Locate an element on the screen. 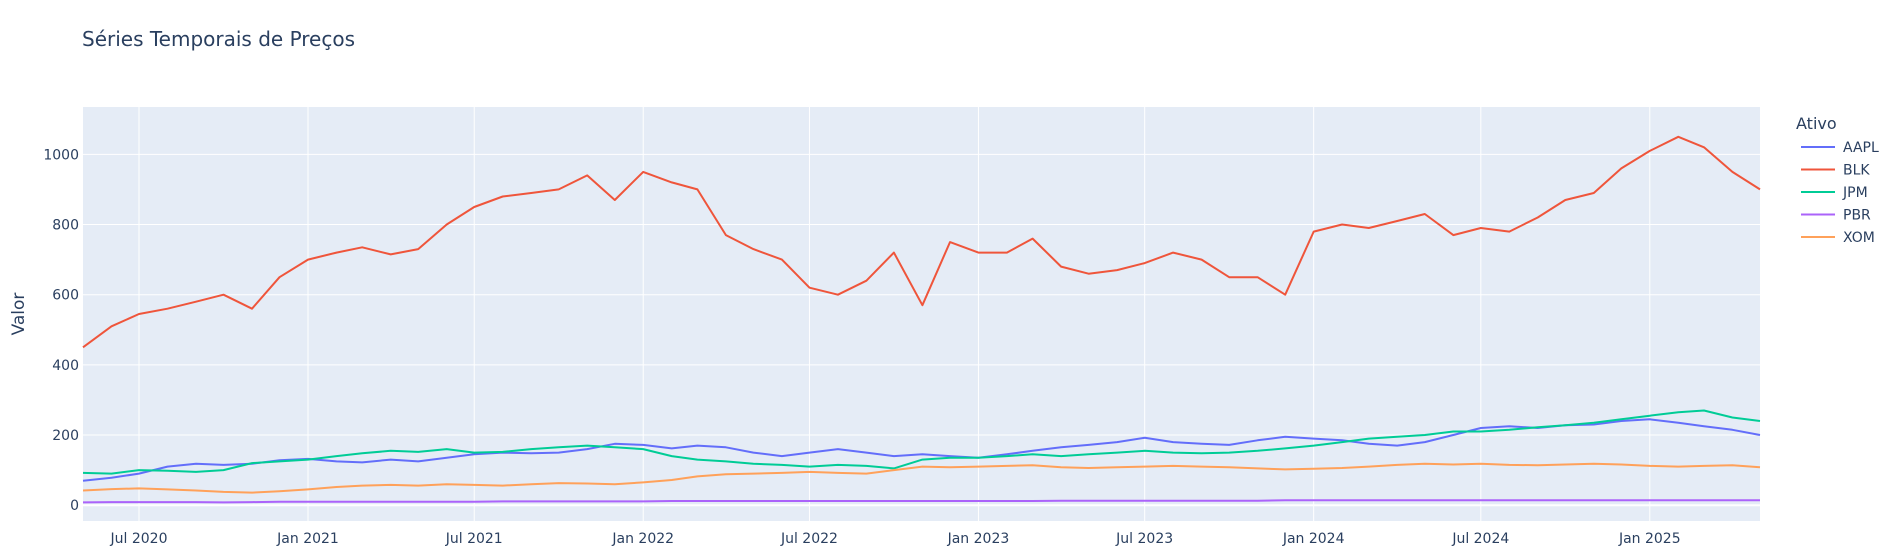 Image resolution: width=1887 pixels, height=555 pixels. x-tick-label: Jan 2023 is located at coordinates (978, 539).